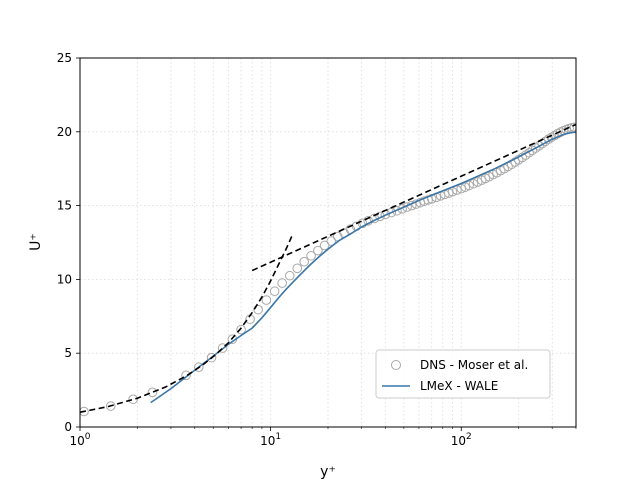  What do you see at coordinates (474, 365) in the screenshot?
I see `legend-label-dns: DNS - Moser et al.` at bounding box center [474, 365].